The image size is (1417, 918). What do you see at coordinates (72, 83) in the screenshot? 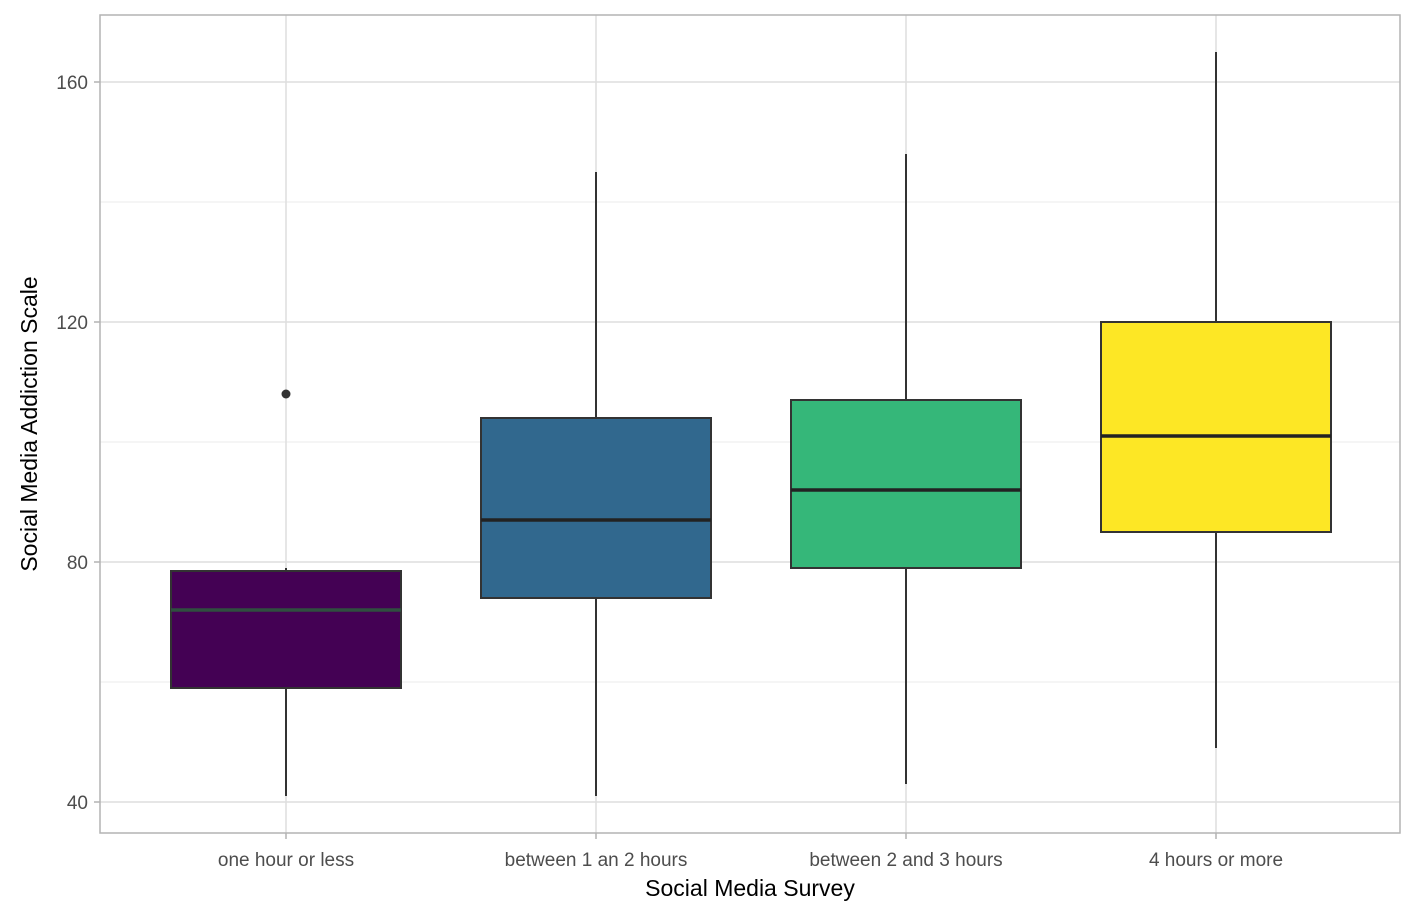
I see `y-tick-label: 160` at bounding box center [72, 83].